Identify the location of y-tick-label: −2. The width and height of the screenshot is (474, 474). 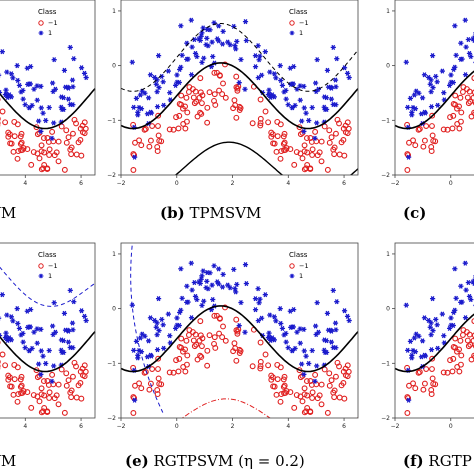
(385, 418).